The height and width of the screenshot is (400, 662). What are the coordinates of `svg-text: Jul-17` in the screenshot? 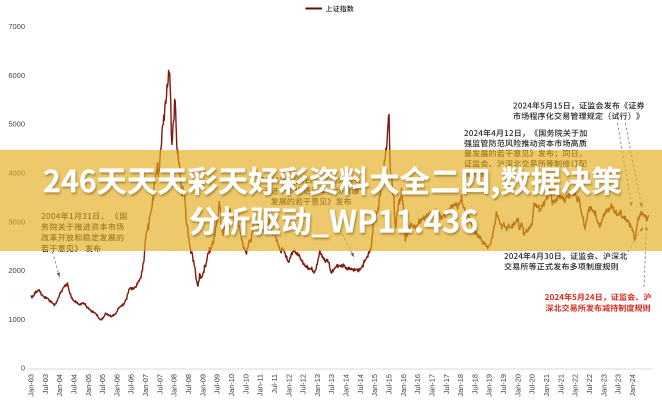 It's located at (446, 384).